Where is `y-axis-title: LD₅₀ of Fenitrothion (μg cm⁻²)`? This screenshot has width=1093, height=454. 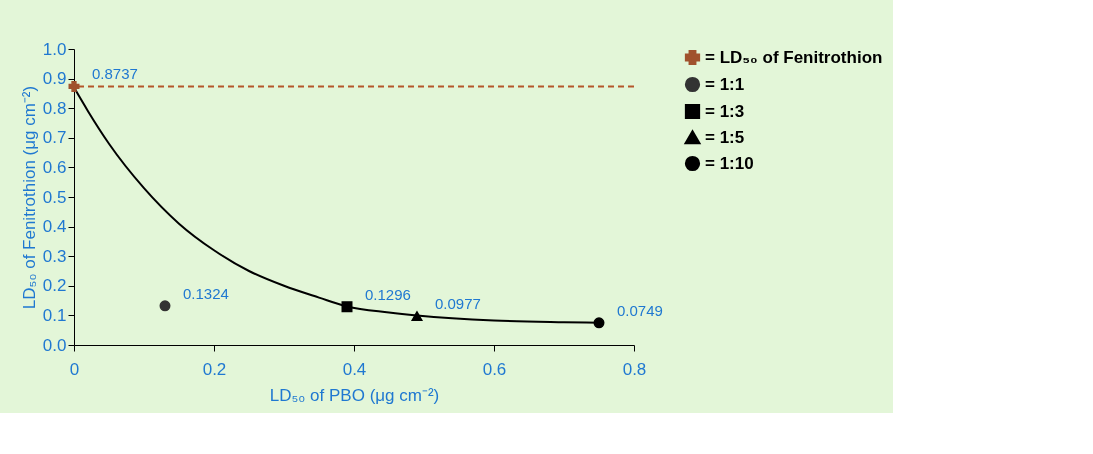 y-axis-title: LD₅₀ of Fenitrothion (μg cm⁻²) is located at coordinates (29, 197).